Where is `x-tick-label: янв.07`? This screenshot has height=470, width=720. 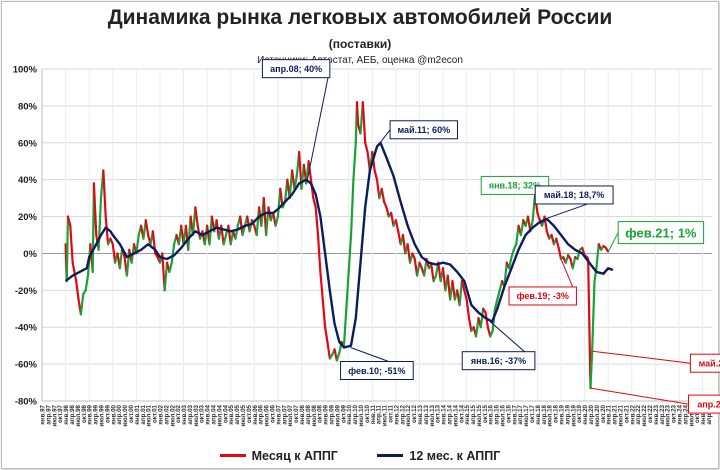 x-tick-label: янв.07 is located at coordinates (278, 414).